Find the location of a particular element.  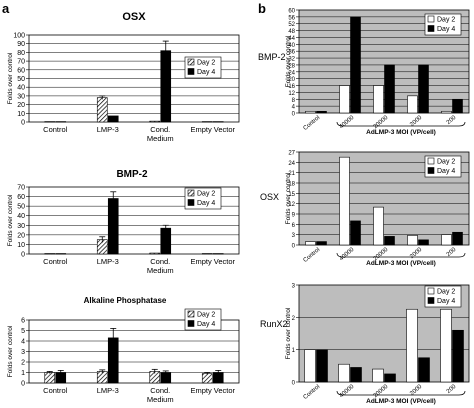

chart-title: OSX is located at coordinates (269, 197).